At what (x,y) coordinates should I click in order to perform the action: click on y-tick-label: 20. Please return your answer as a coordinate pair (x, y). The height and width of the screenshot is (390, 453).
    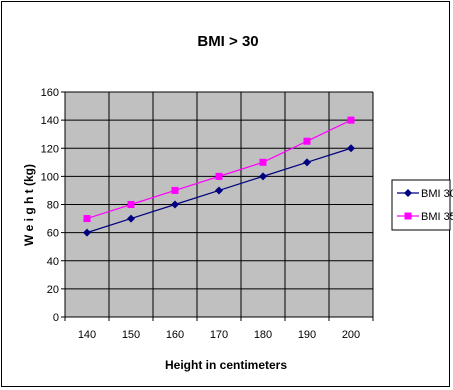
    Looking at the image, I should click on (53, 290).